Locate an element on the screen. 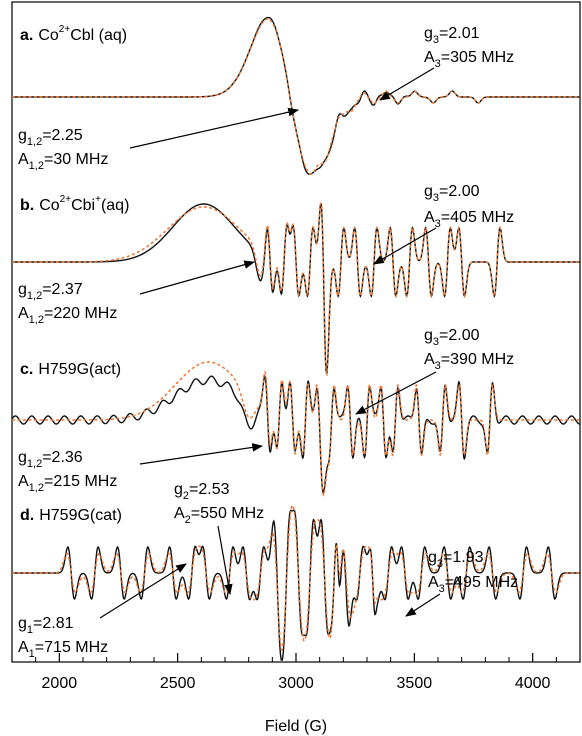 The height and width of the screenshot is (736, 582). x-axis-title: Field (G) is located at coordinates (296, 726).